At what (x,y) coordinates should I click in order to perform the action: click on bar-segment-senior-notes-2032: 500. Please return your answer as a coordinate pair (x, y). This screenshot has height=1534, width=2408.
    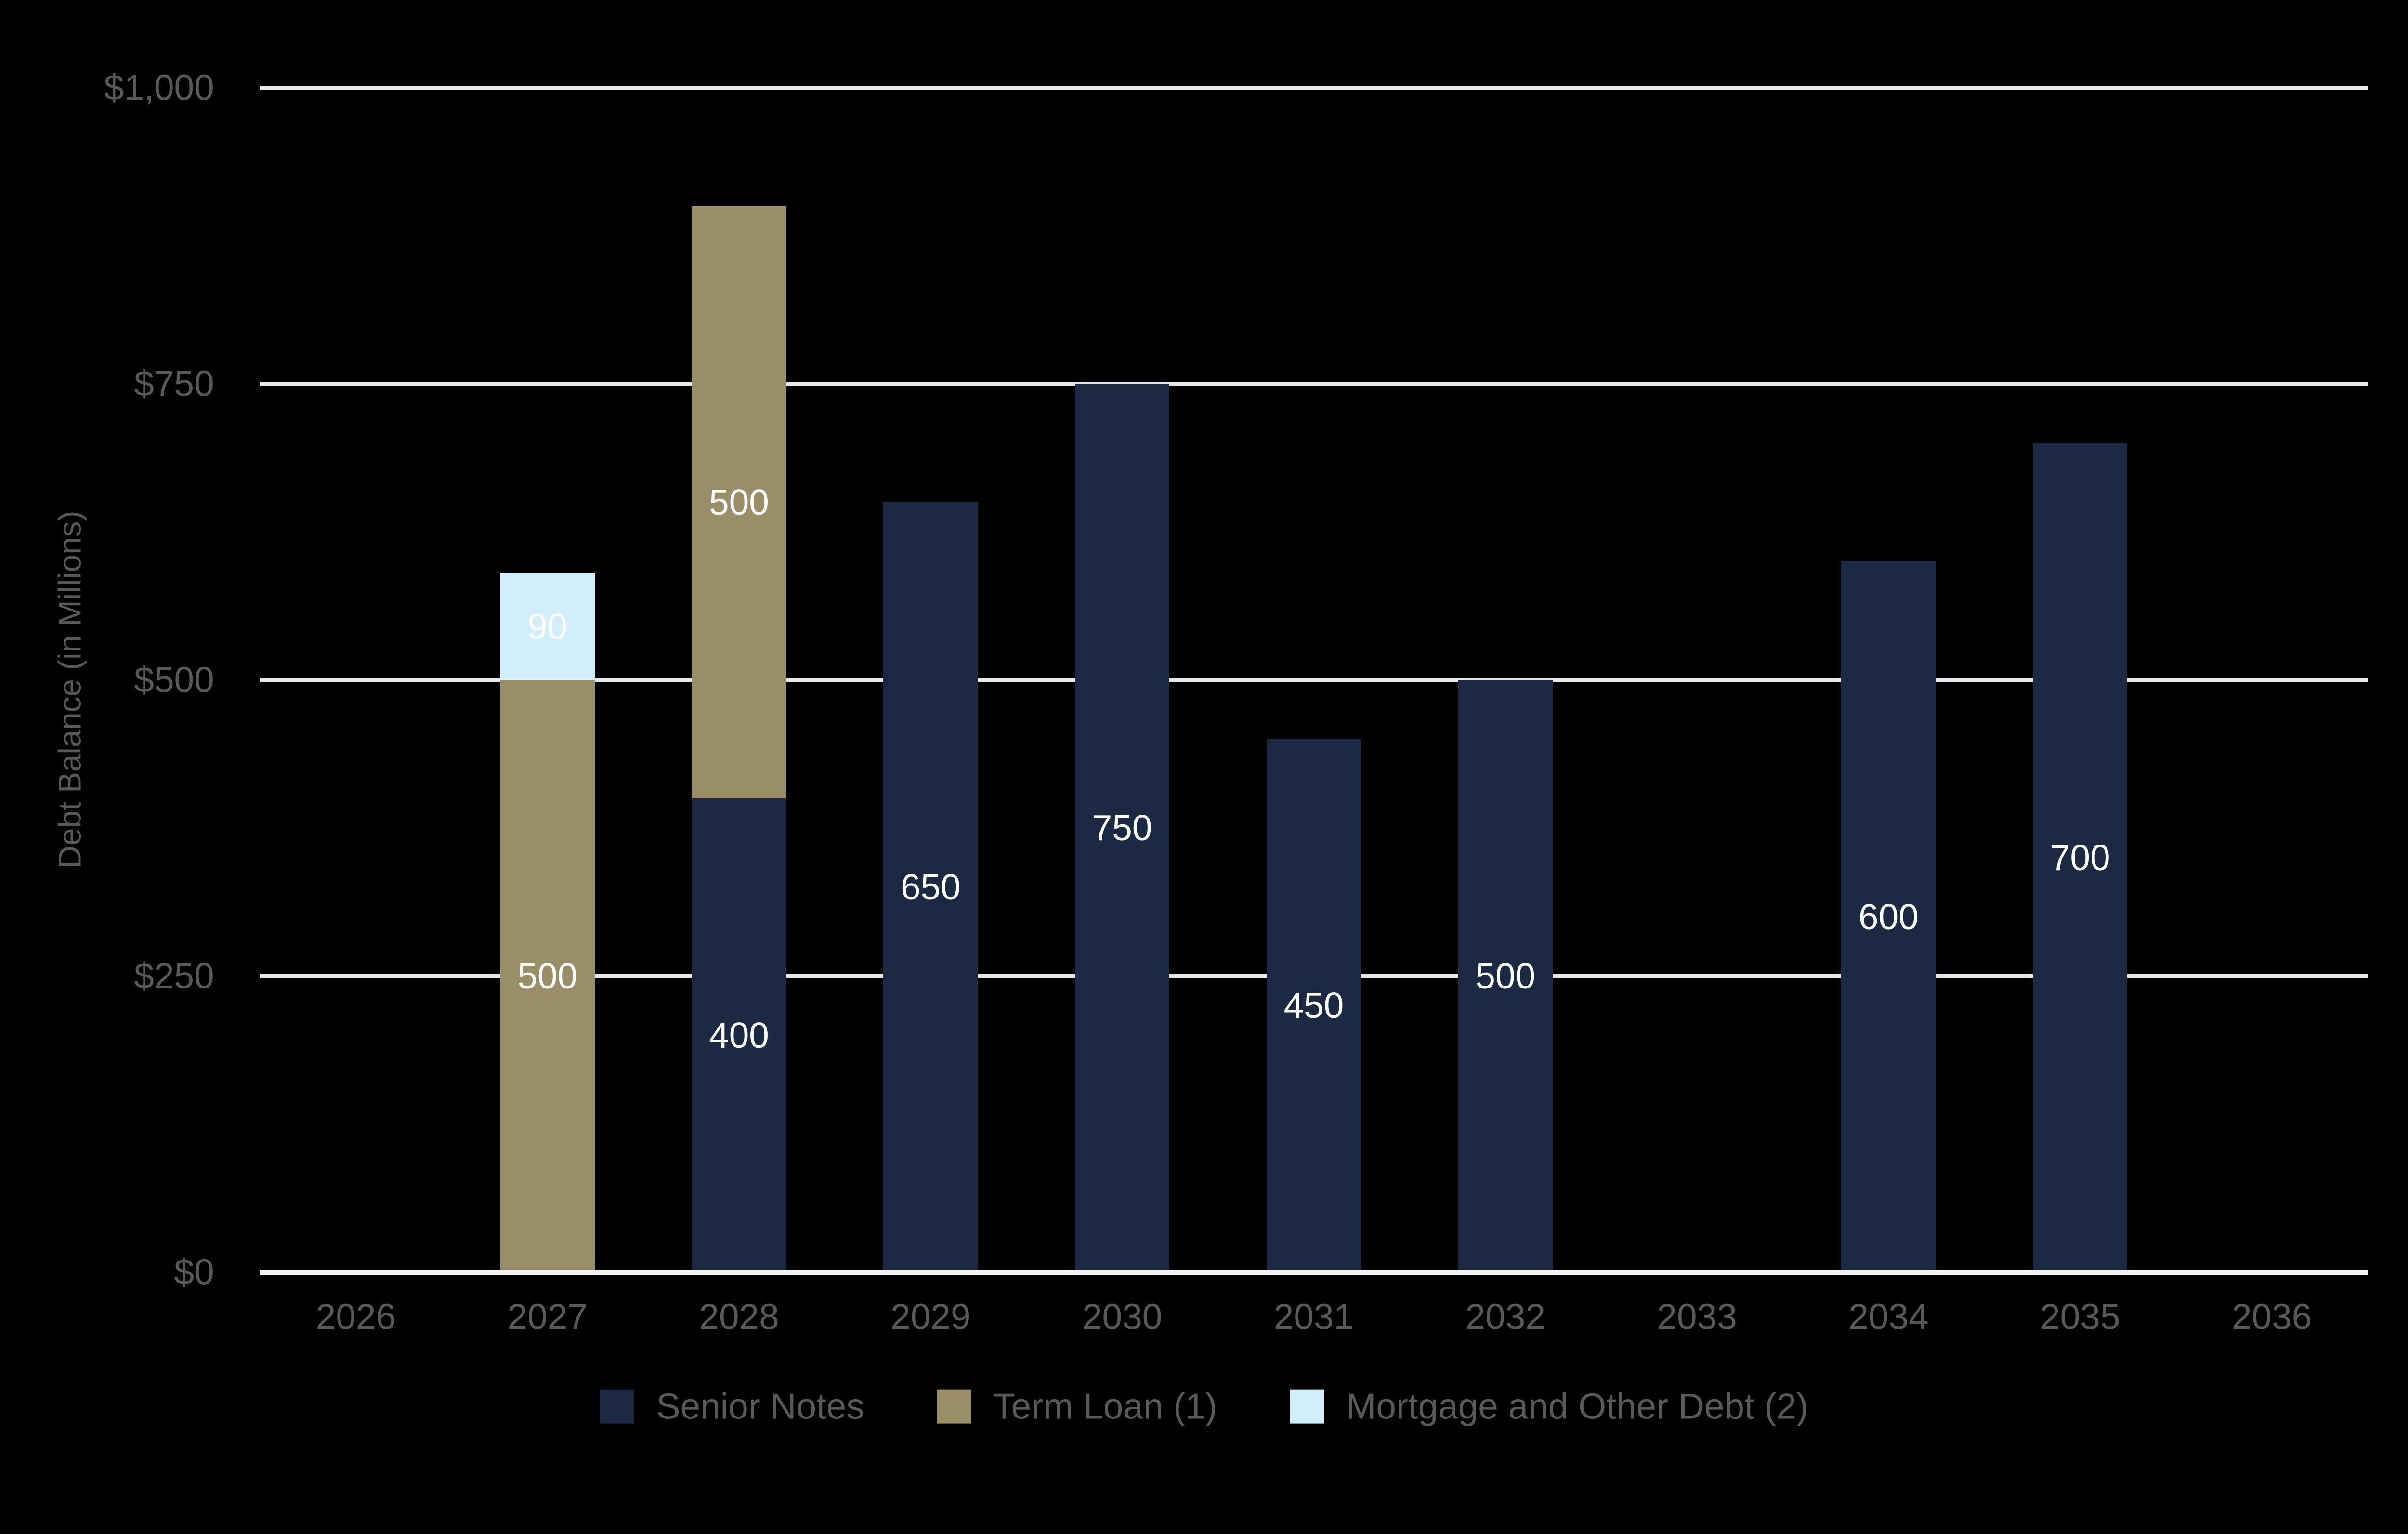
    Looking at the image, I should click on (1505, 976).